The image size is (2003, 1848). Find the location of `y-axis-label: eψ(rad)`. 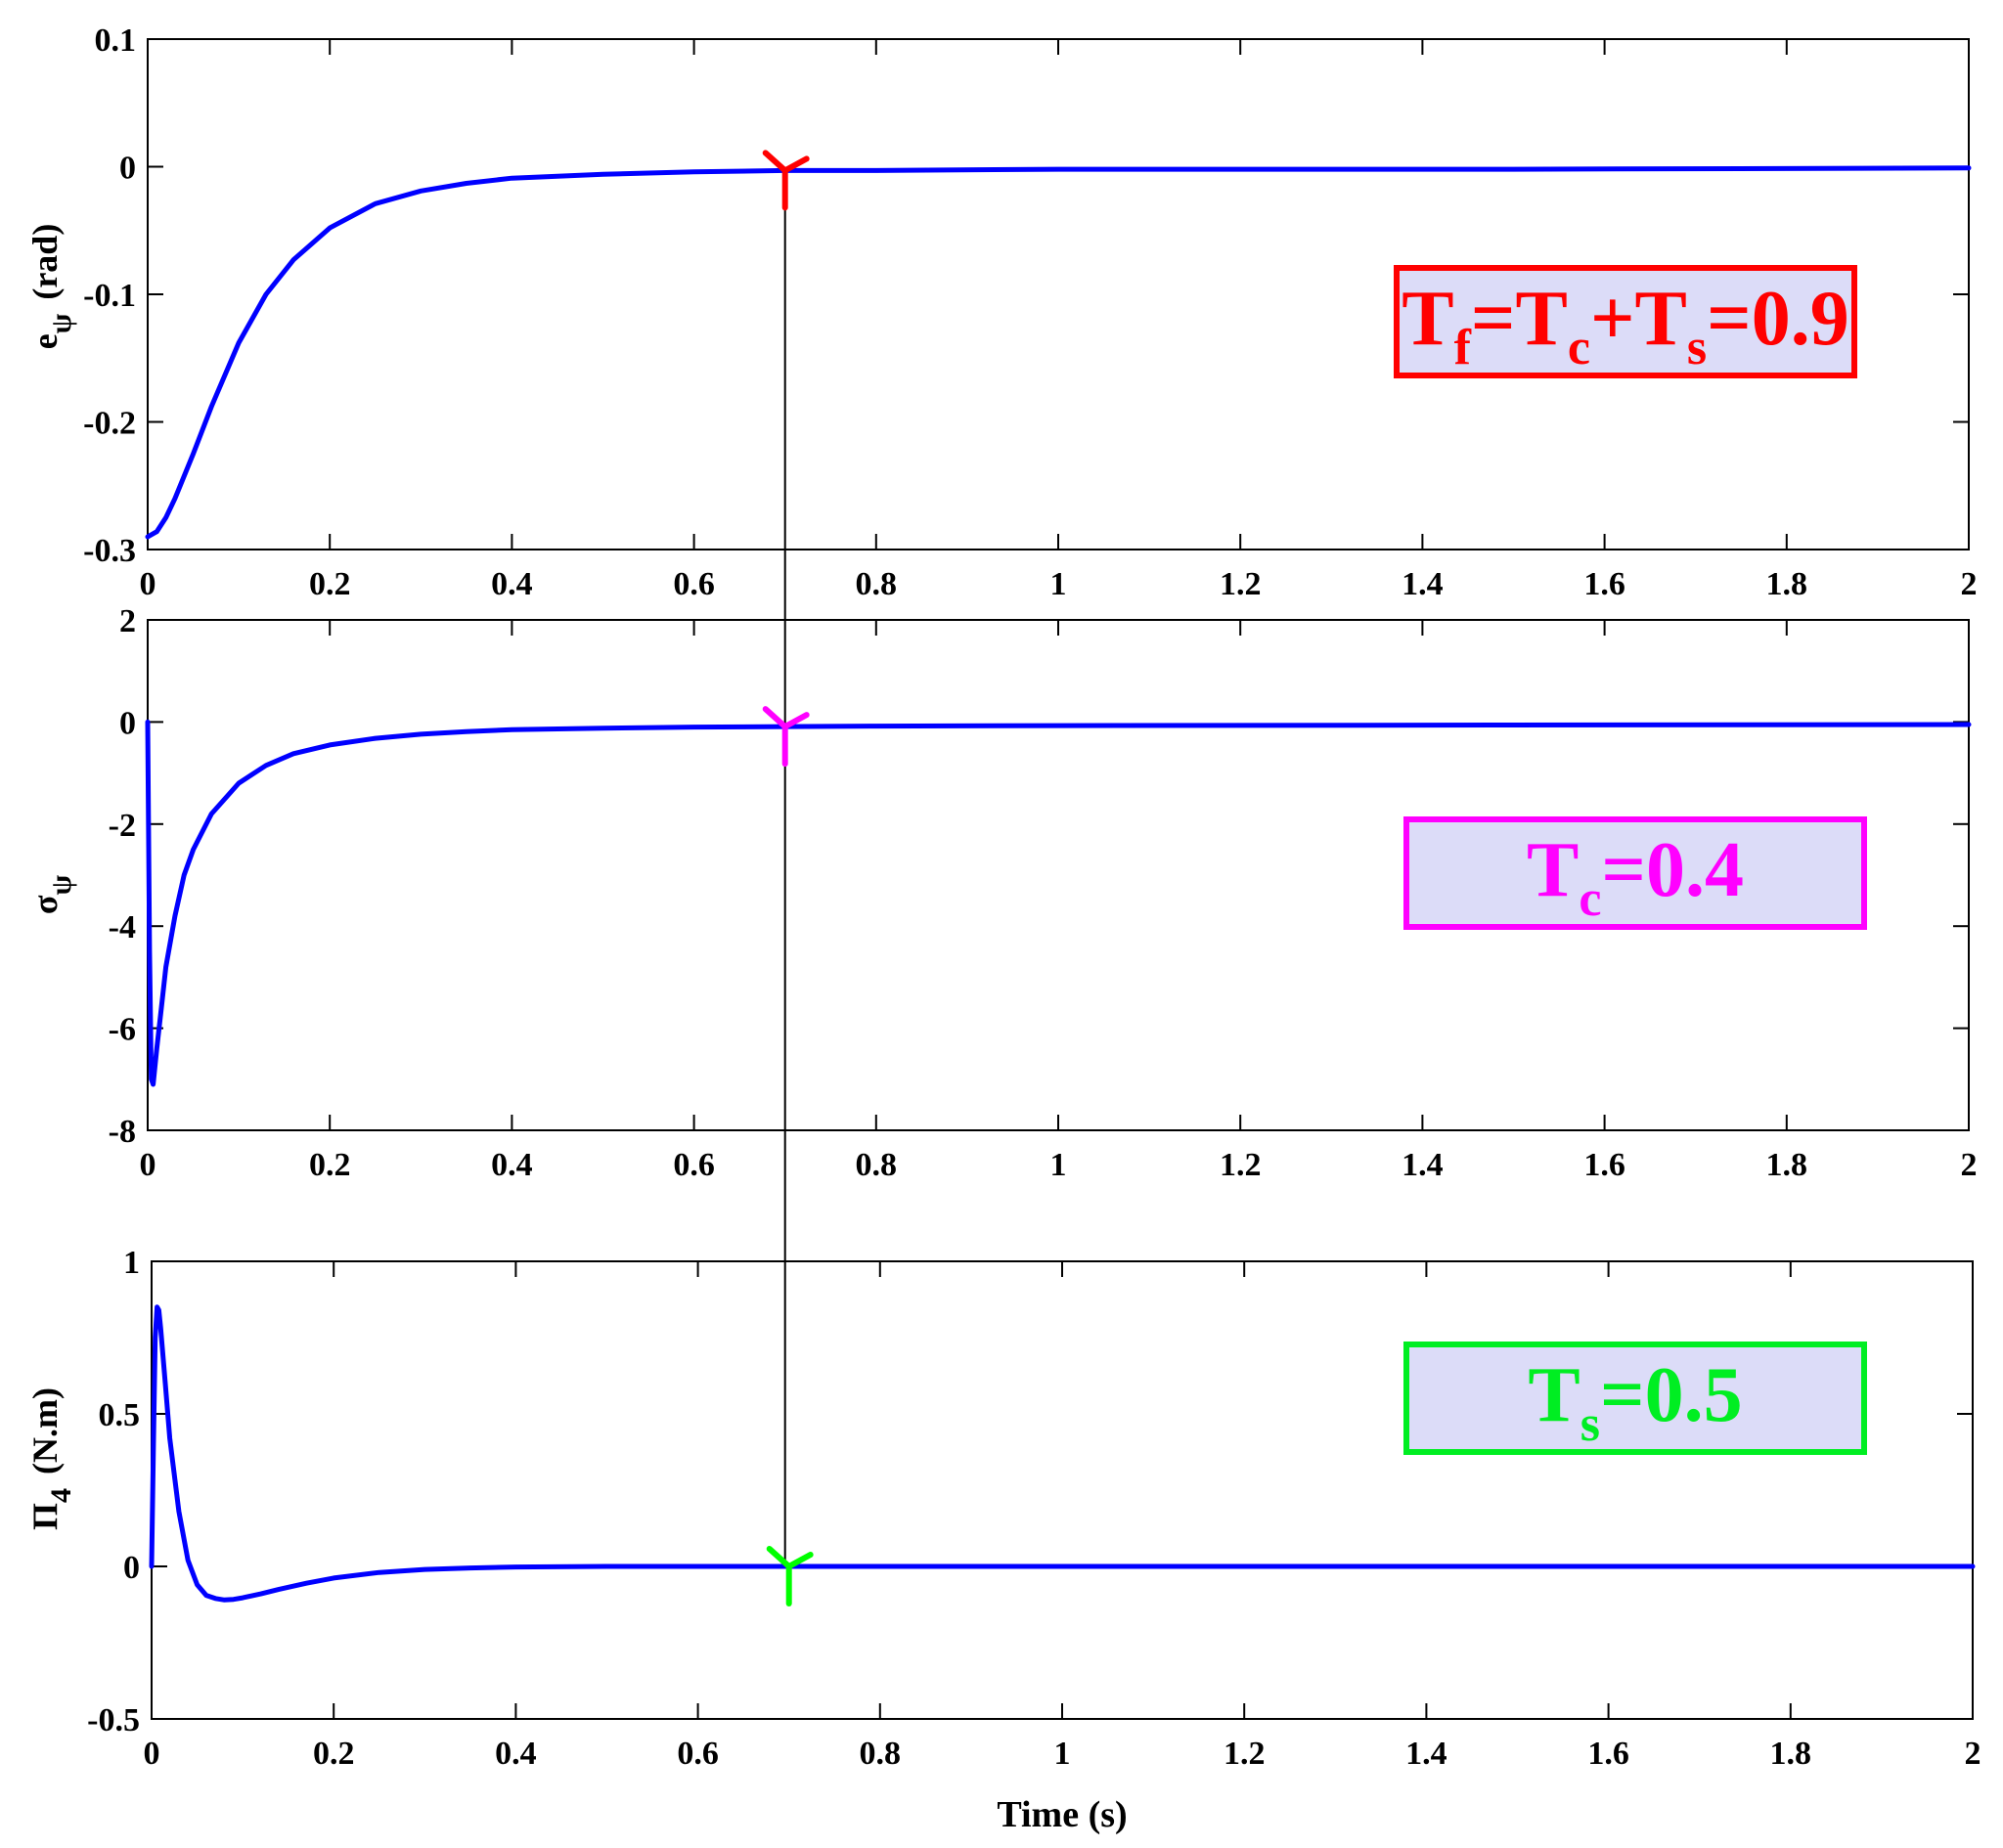

y-axis-label: eψ(rad) is located at coordinates (51, 287).